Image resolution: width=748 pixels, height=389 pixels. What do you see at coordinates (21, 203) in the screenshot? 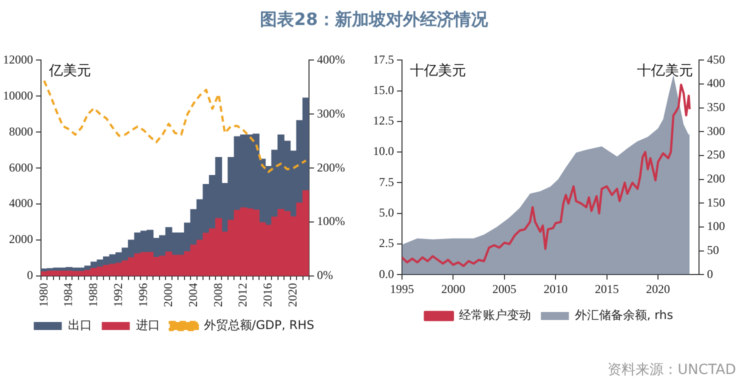
I see `y-tick-label: 4000` at bounding box center [21, 203].